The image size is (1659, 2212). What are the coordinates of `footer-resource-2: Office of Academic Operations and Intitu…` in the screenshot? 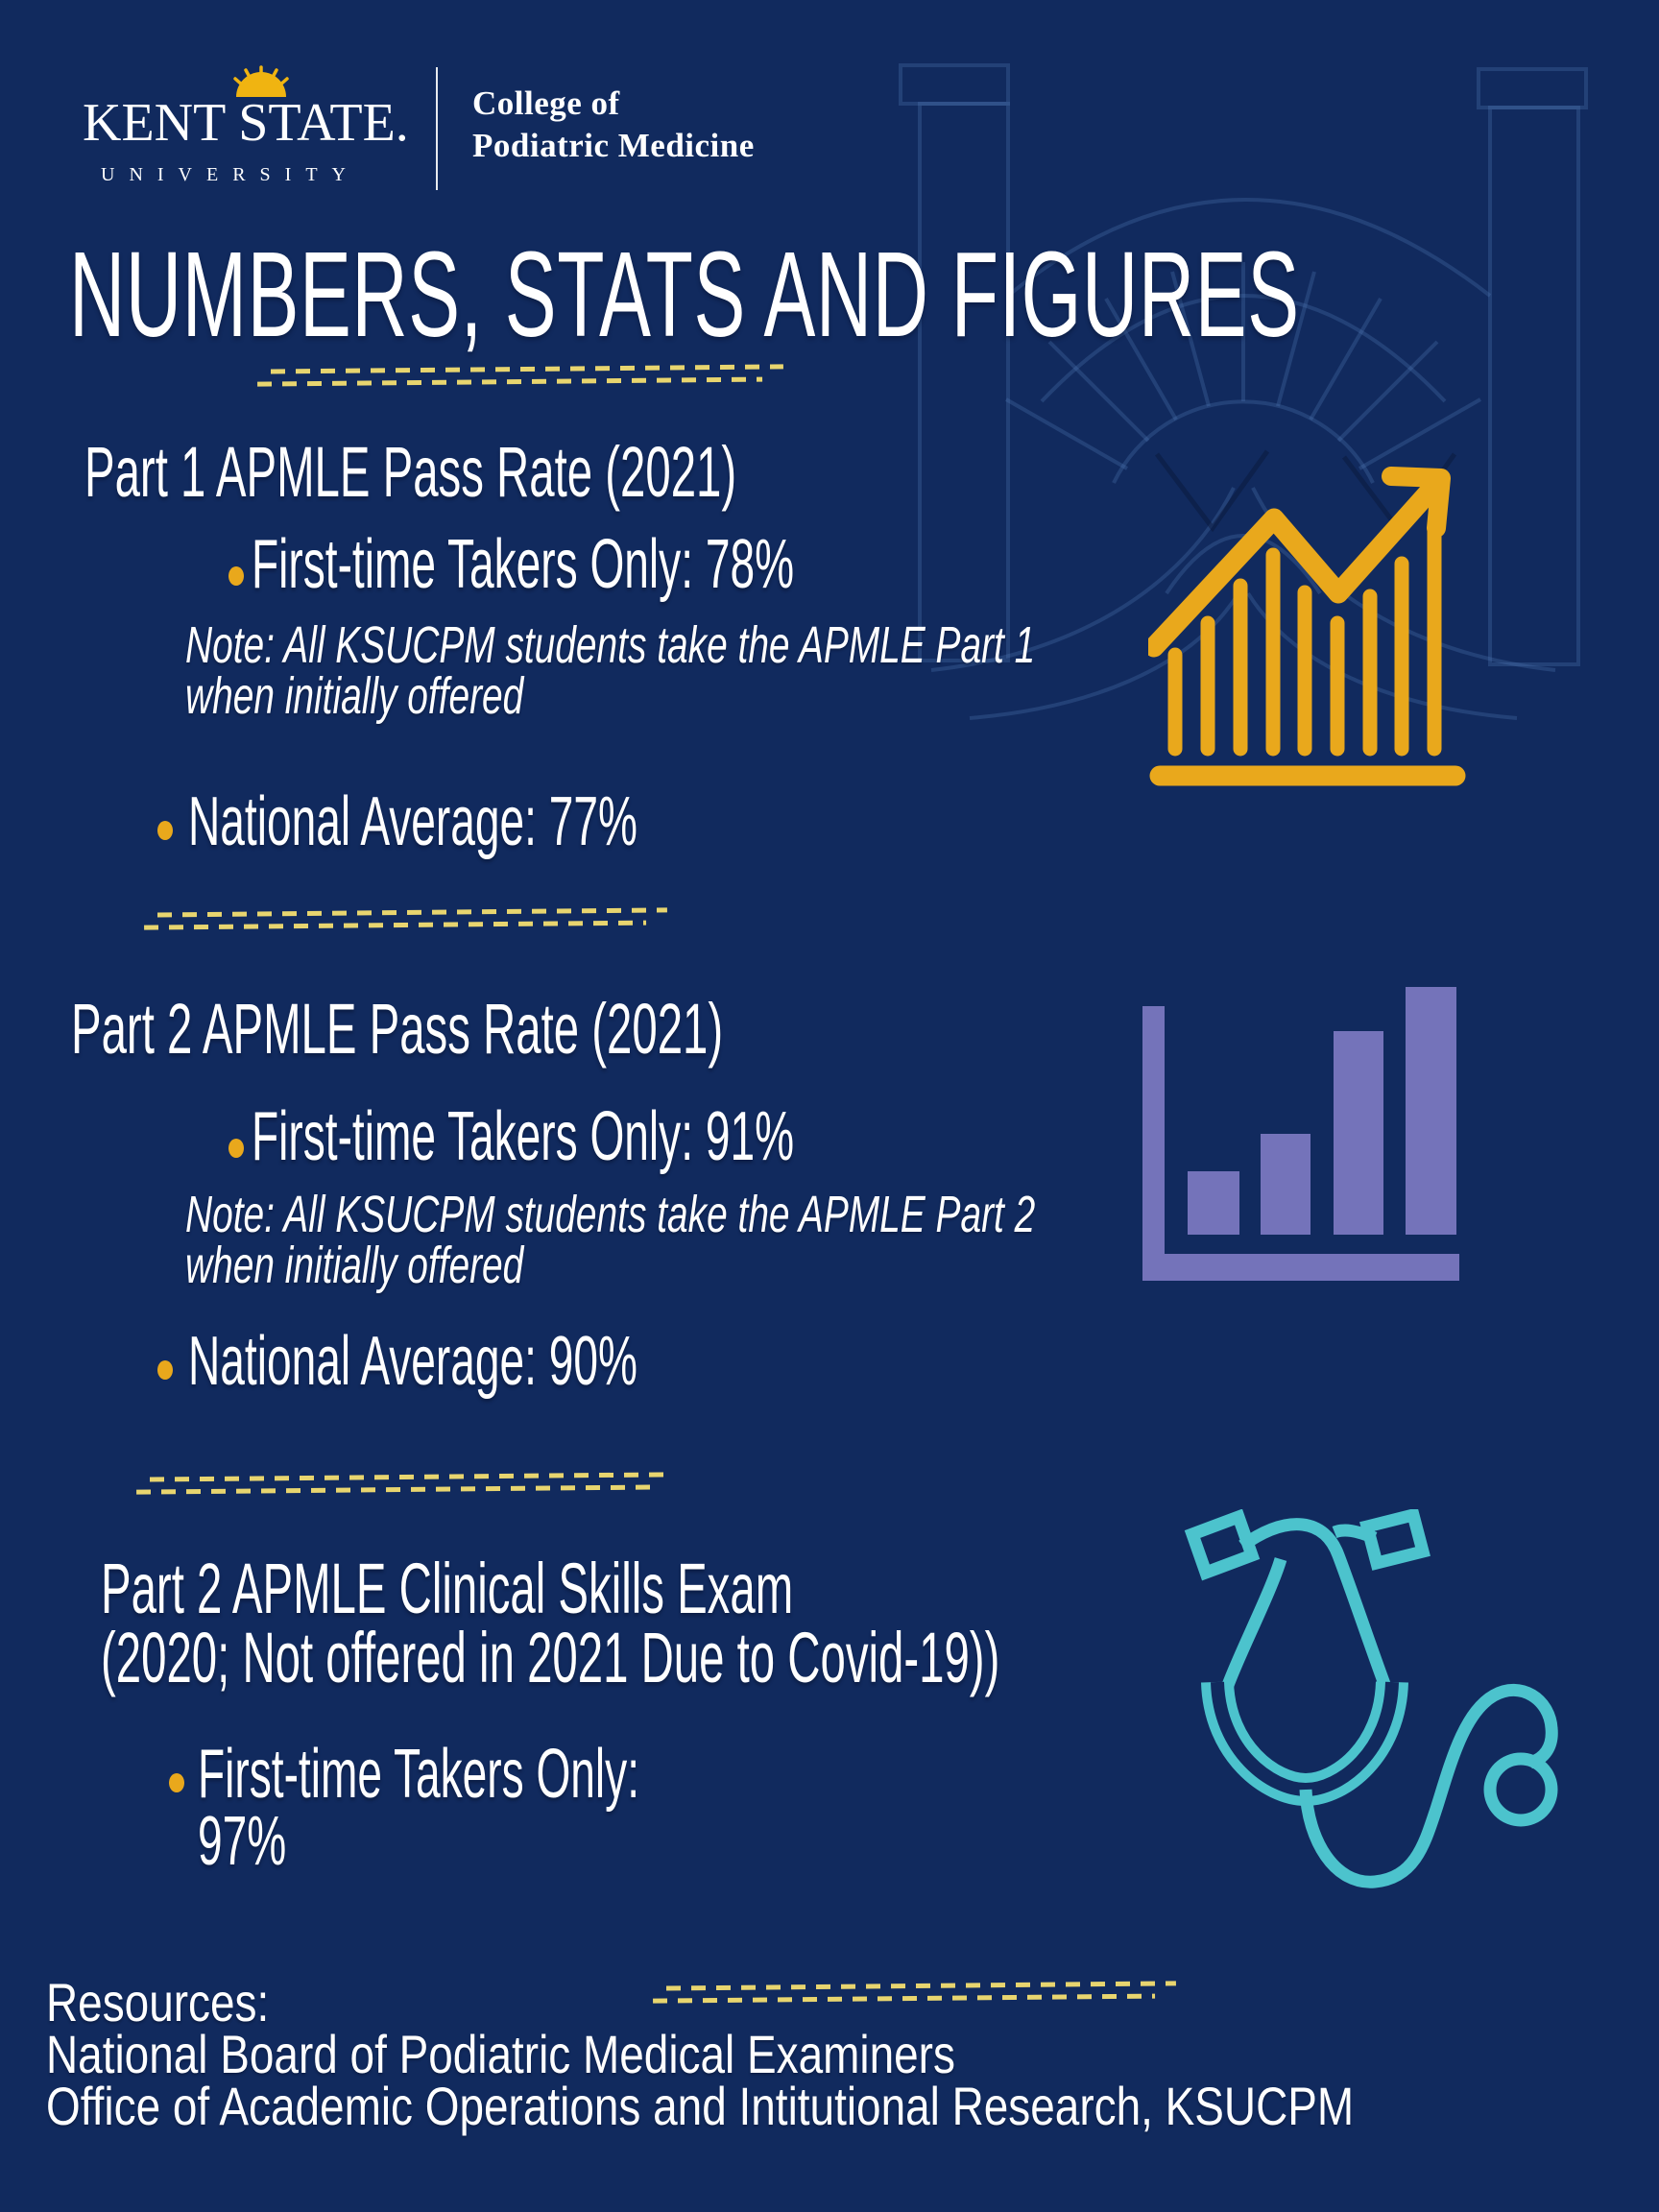 It's located at (701, 2106).